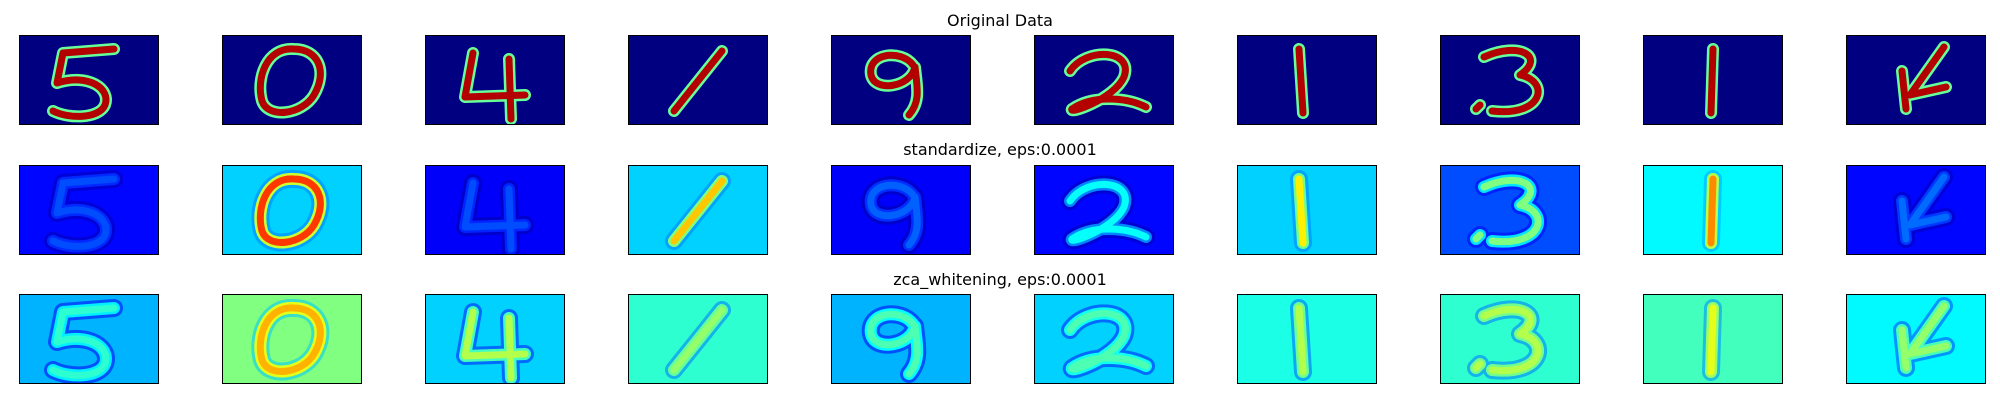 This screenshot has width=2000, height=400. I want to click on digit-panel-r3-c5, so click(901, 339).